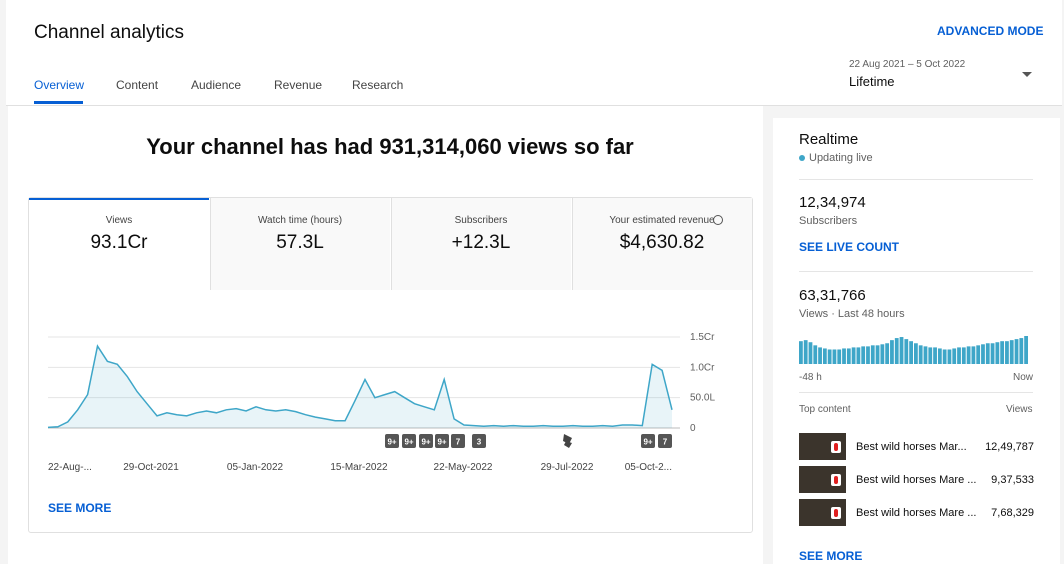 Image resolution: width=1064 pixels, height=564 pixels. Describe the element at coordinates (567, 467) in the screenshot. I see `x-tick-label: 29-Jul-2022` at that location.